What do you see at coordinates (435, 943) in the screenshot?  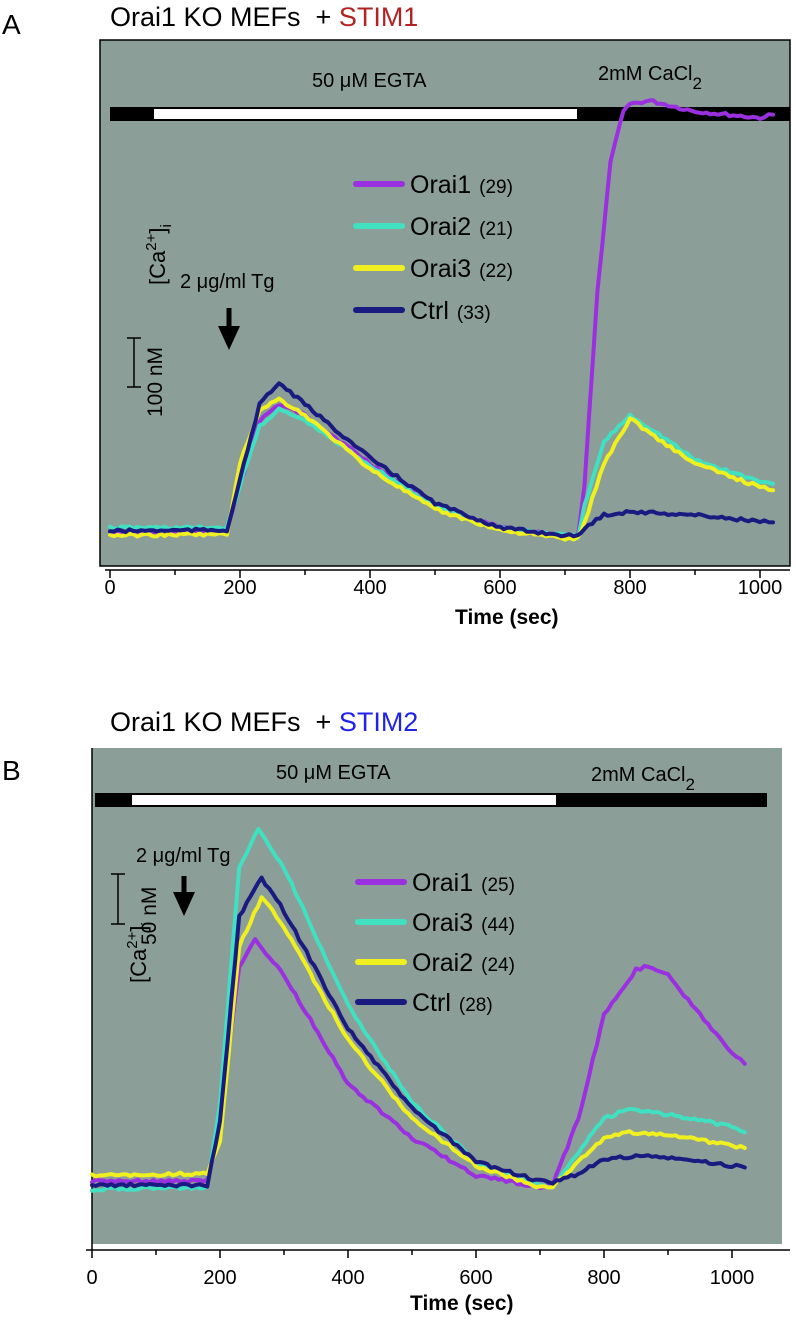 I see `legend: Orai1 (25) Orai3 (44) Orai2 (24) Ctrl (28)` at bounding box center [435, 943].